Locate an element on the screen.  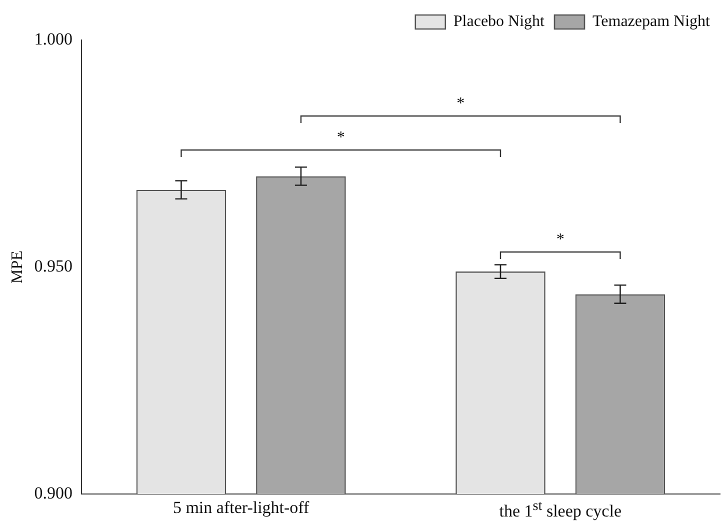
x-tick-label: 5 min after-light-off is located at coordinates (241, 508).